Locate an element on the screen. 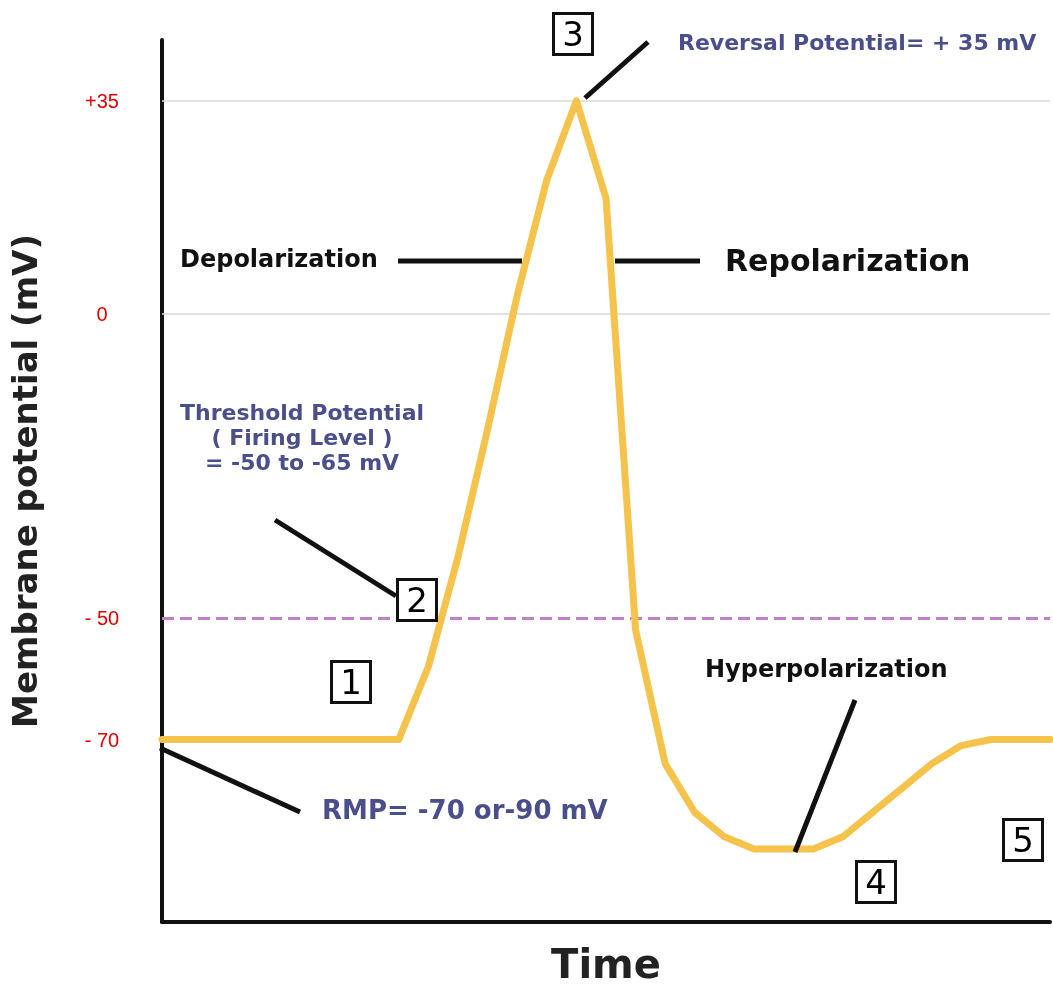 The width and height of the screenshot is (1053, 989). annotation: Reversal Potential= + 35 mV is located at coordinates (857, 42).